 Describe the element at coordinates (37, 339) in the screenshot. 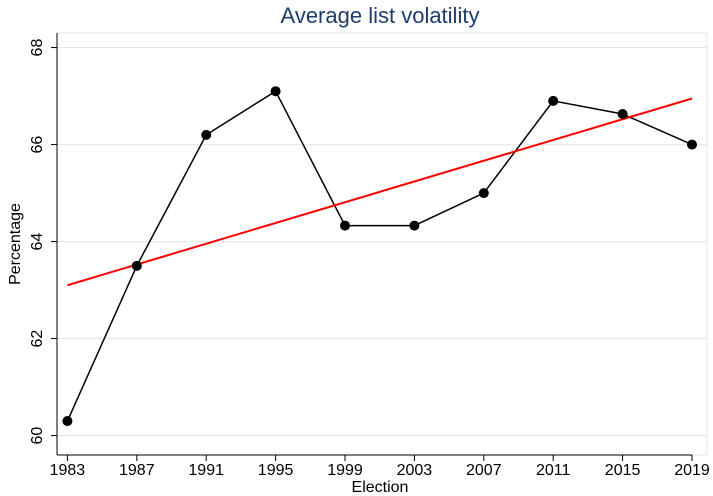

I see `y-tick-label: 62` at that location.